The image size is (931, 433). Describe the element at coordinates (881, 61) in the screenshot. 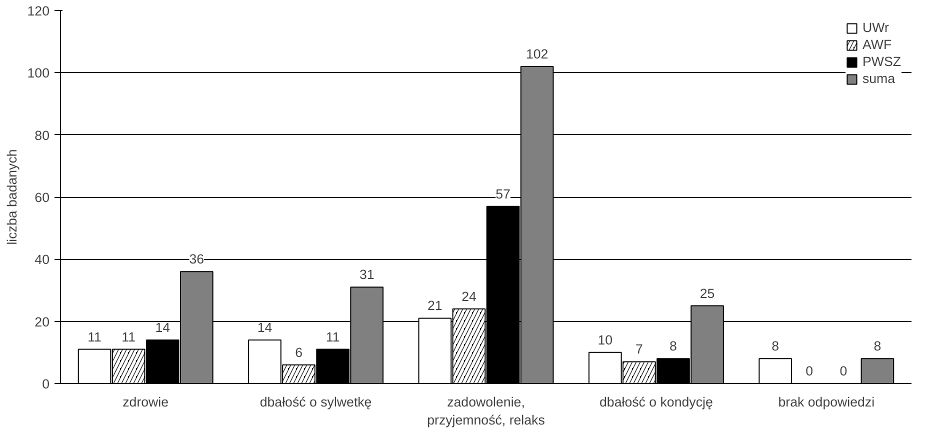

I see `legend-label: PWSZ` at that location.